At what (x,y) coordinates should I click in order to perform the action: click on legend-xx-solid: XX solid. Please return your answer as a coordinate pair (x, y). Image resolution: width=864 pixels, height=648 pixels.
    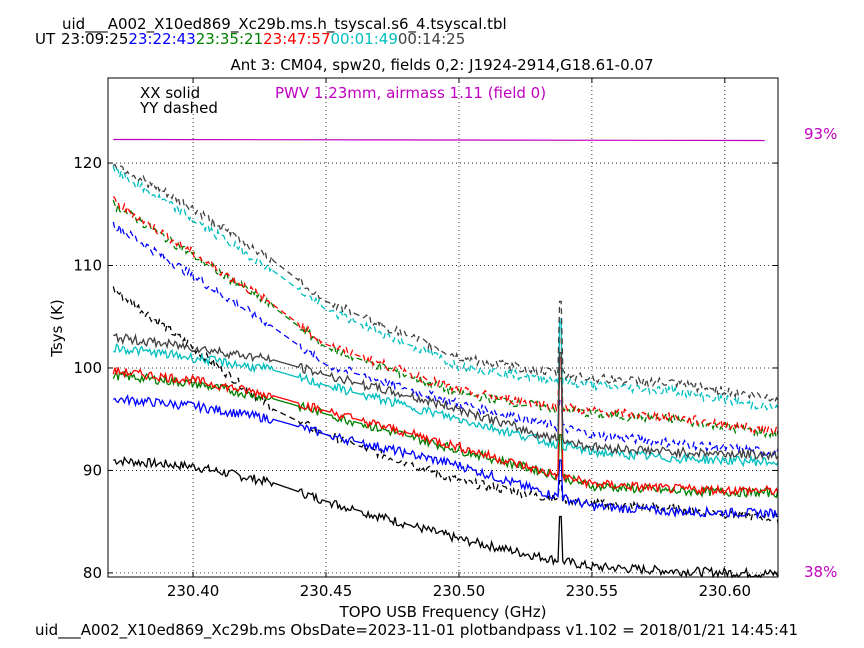
    Looking at the image, I should click on (170, 93).